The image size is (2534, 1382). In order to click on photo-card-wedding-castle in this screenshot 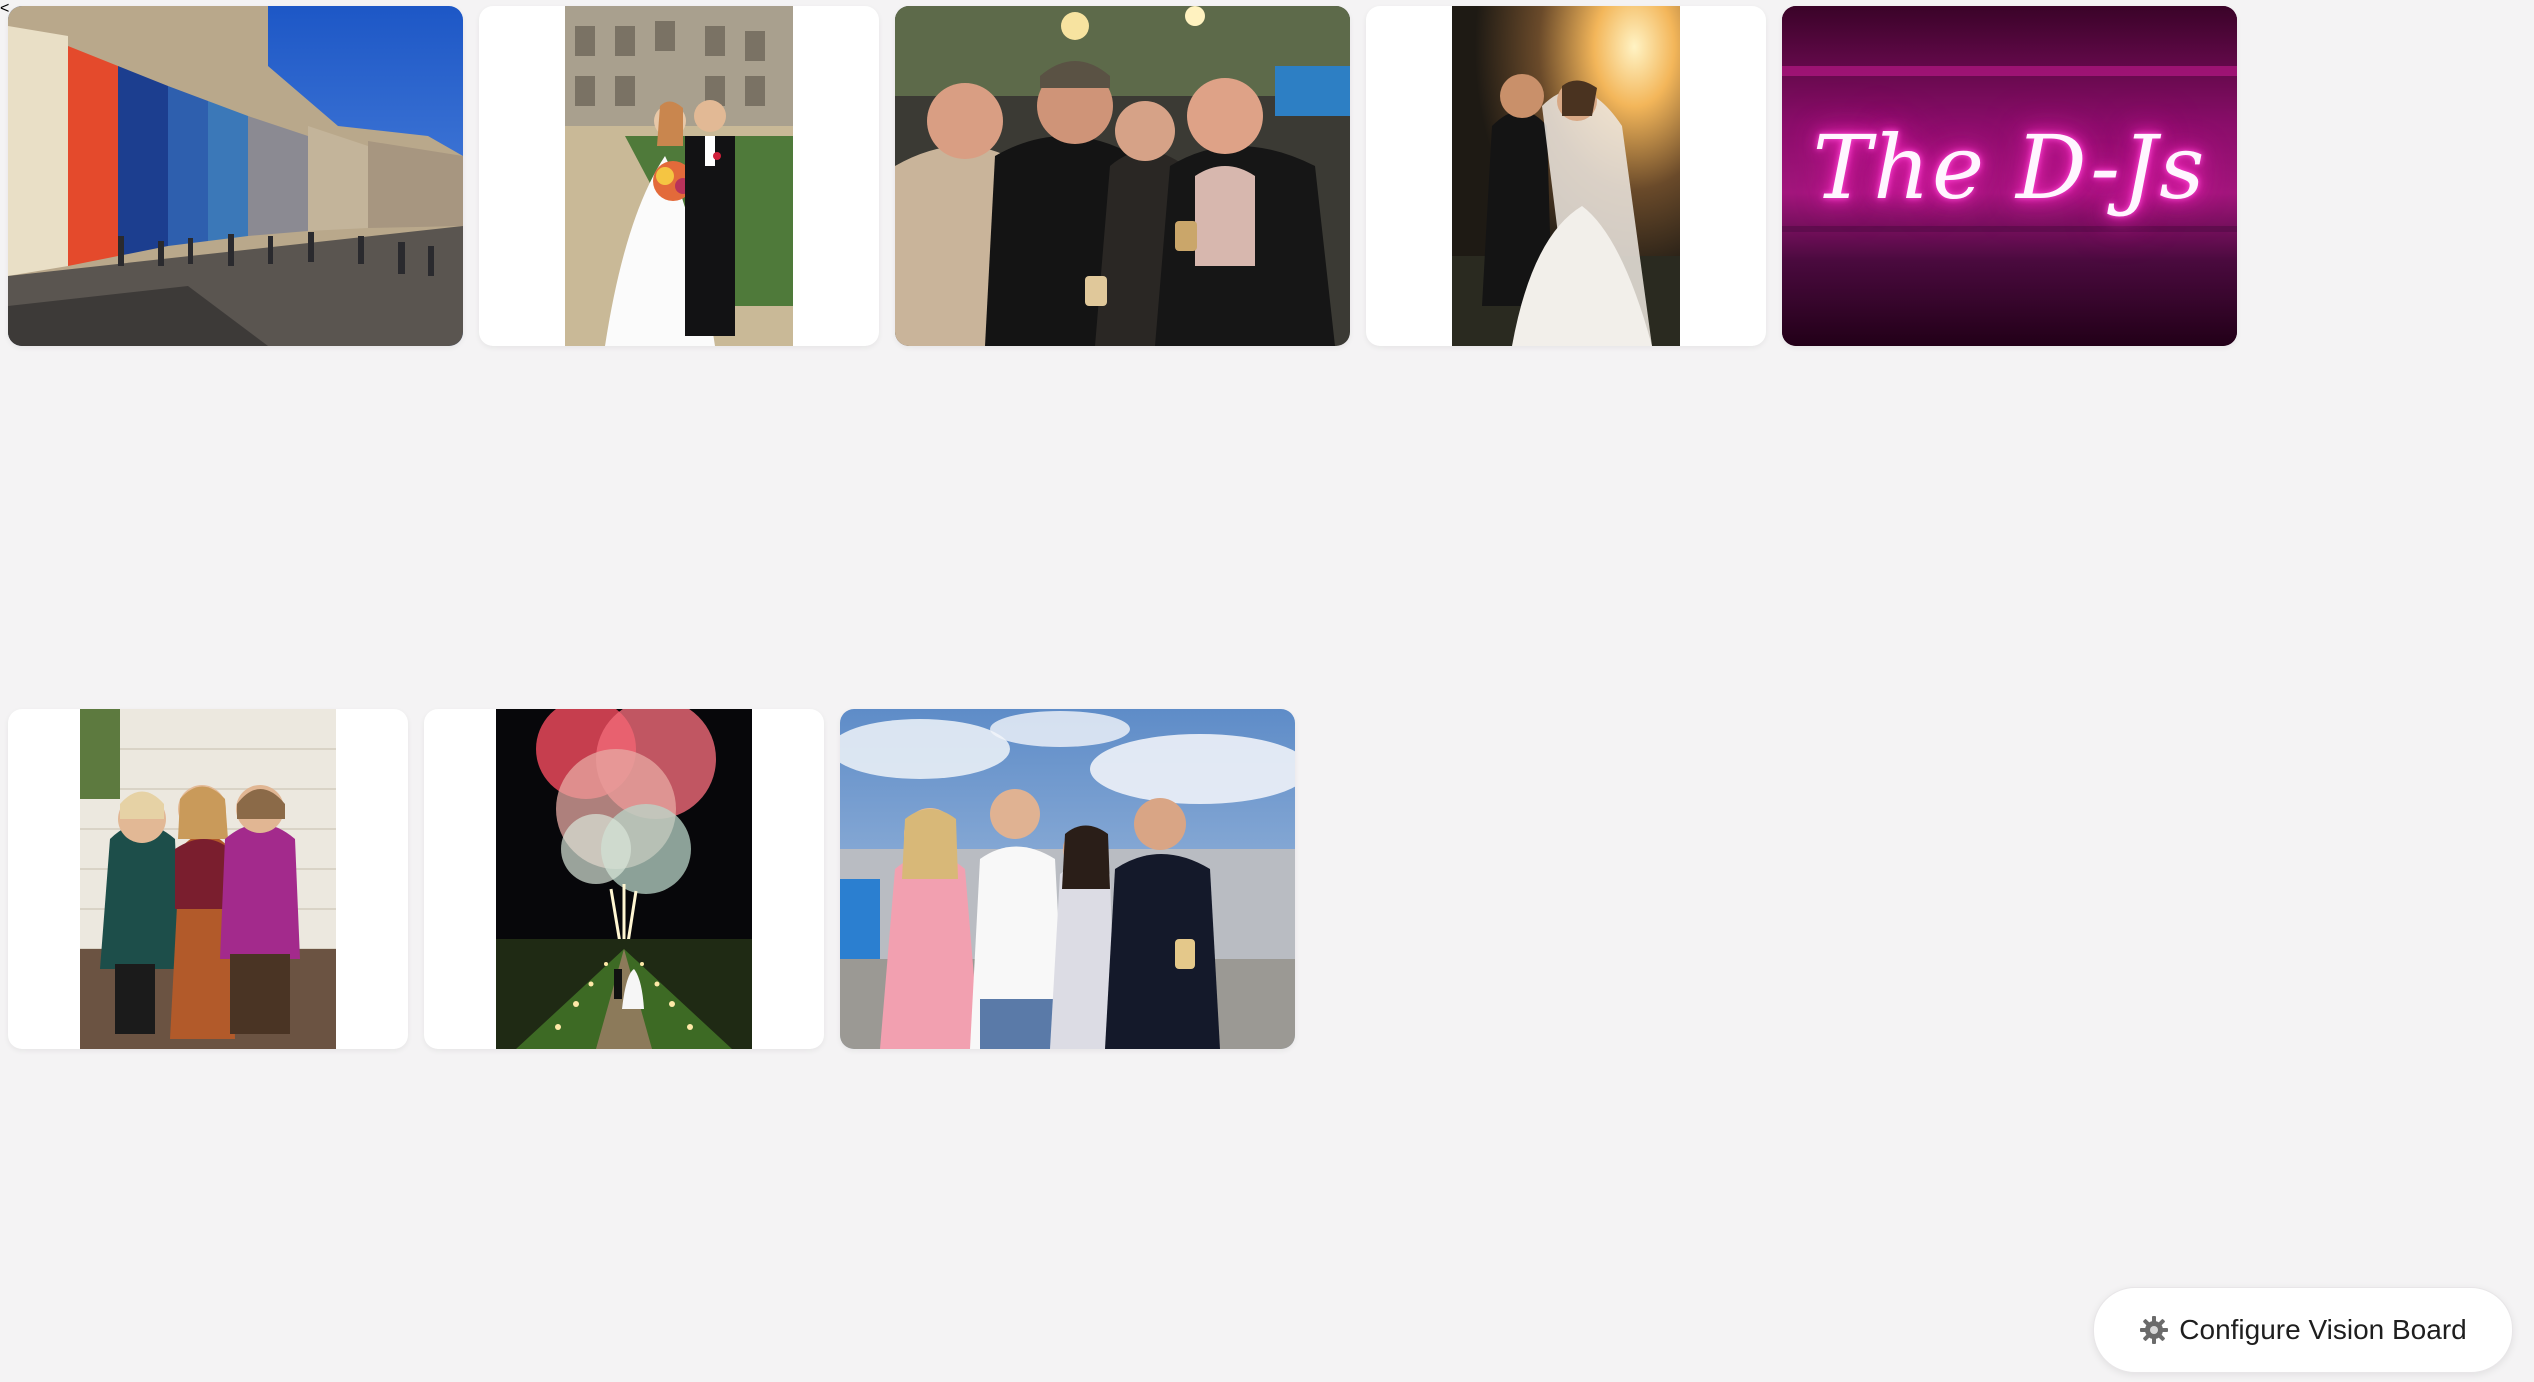, I will do `click(679, 176)`.